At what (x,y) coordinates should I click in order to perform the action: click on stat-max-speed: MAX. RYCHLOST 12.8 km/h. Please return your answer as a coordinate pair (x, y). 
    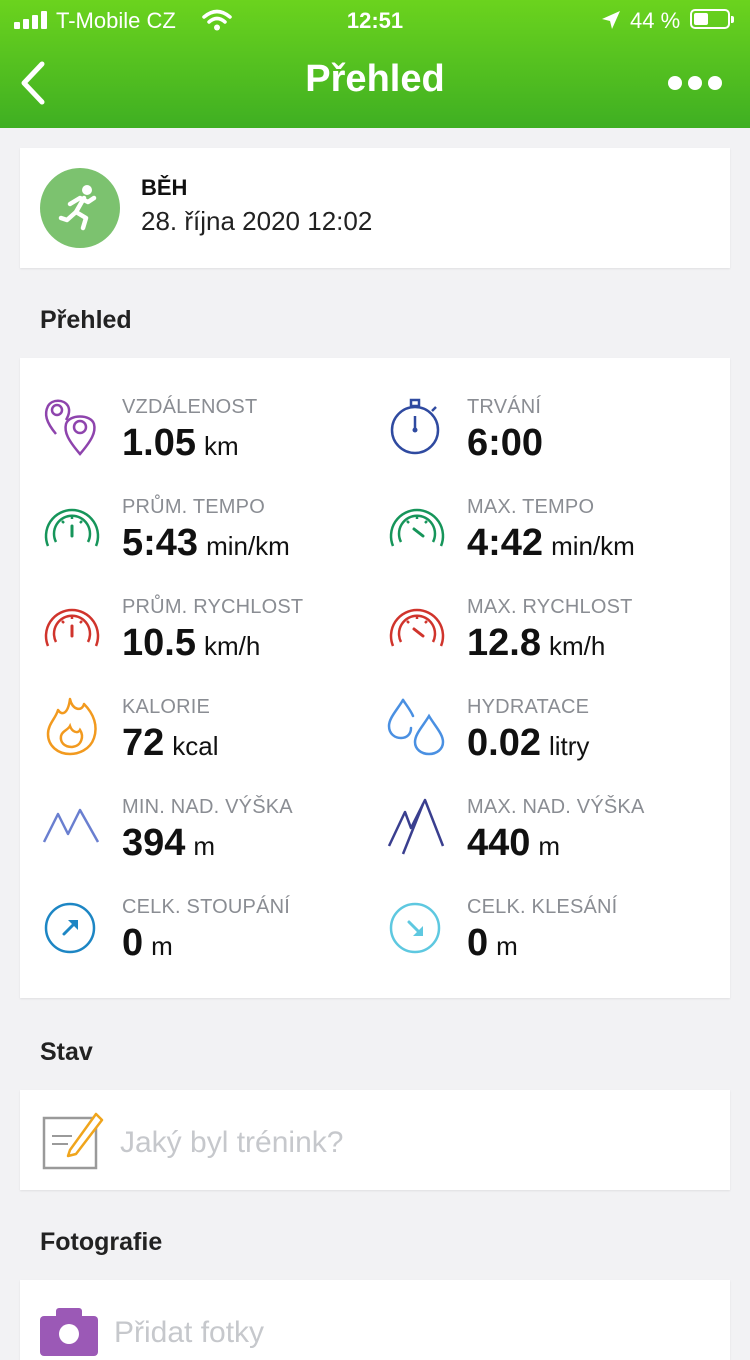
    Looking at the image, I should click on (557, 641).